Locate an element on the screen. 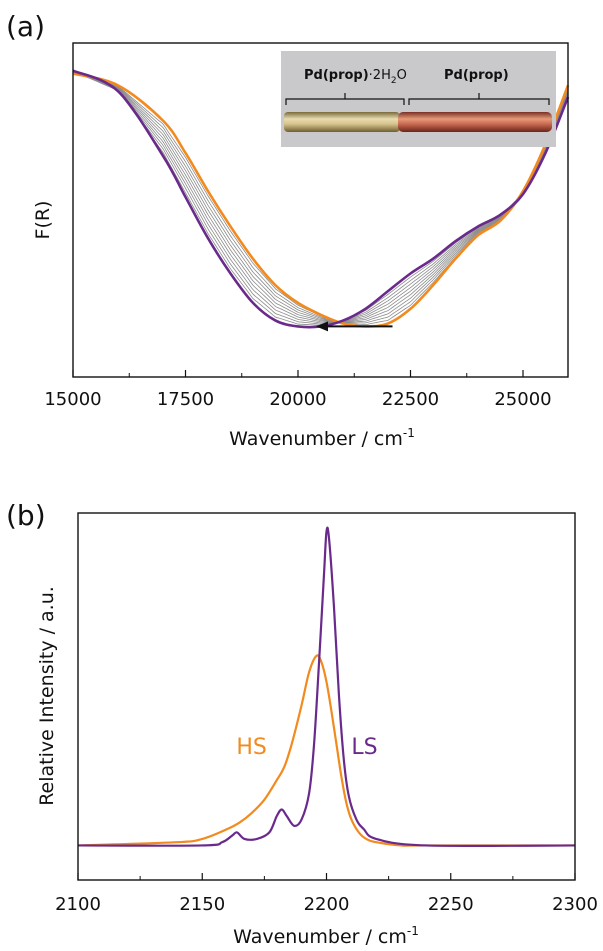  series-label-ls: LS is located at coordinates (364, 747).